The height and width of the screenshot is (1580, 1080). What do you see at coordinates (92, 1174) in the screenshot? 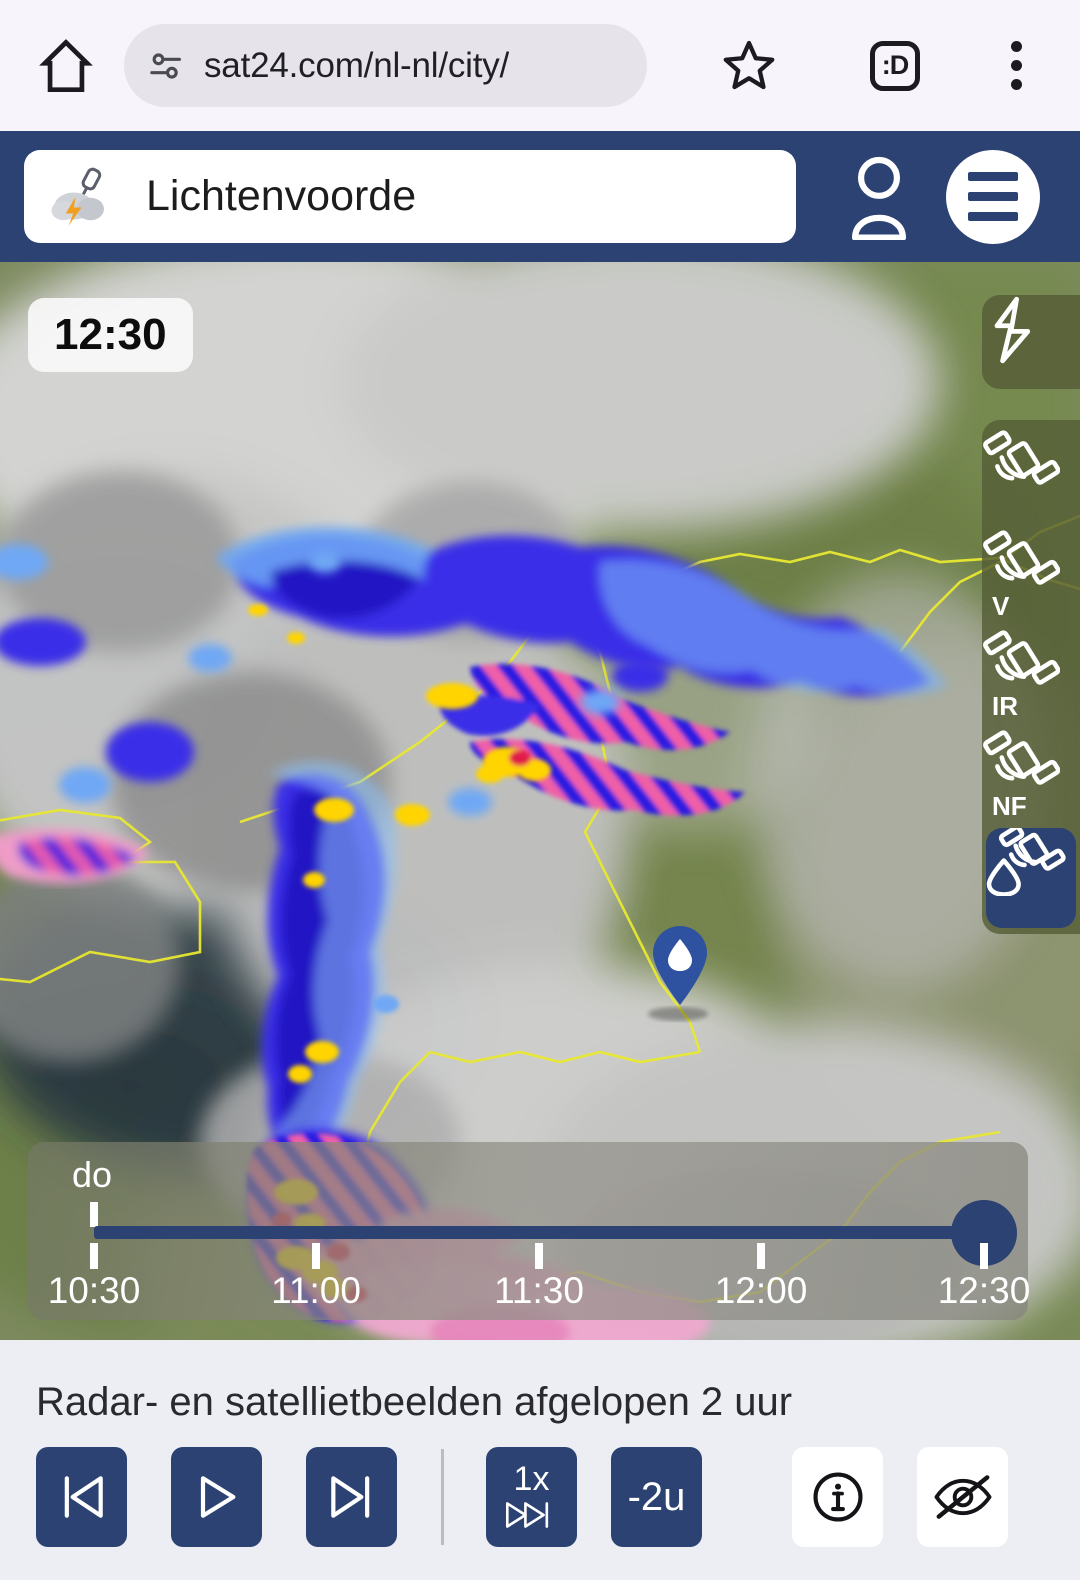
I see `day-label: do` at bounding box center [92, 1174].